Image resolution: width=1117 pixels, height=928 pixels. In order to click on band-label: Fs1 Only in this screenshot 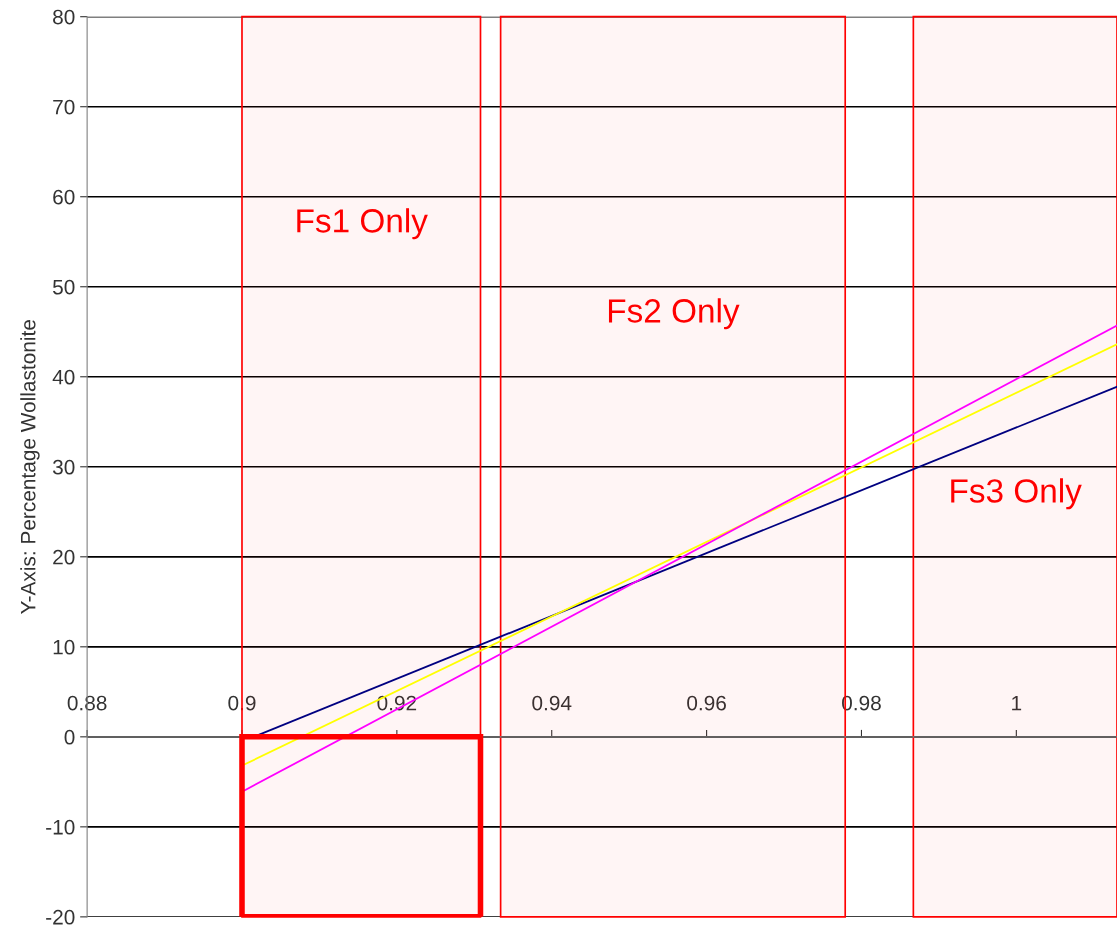, I will do `click(362, 224)`.